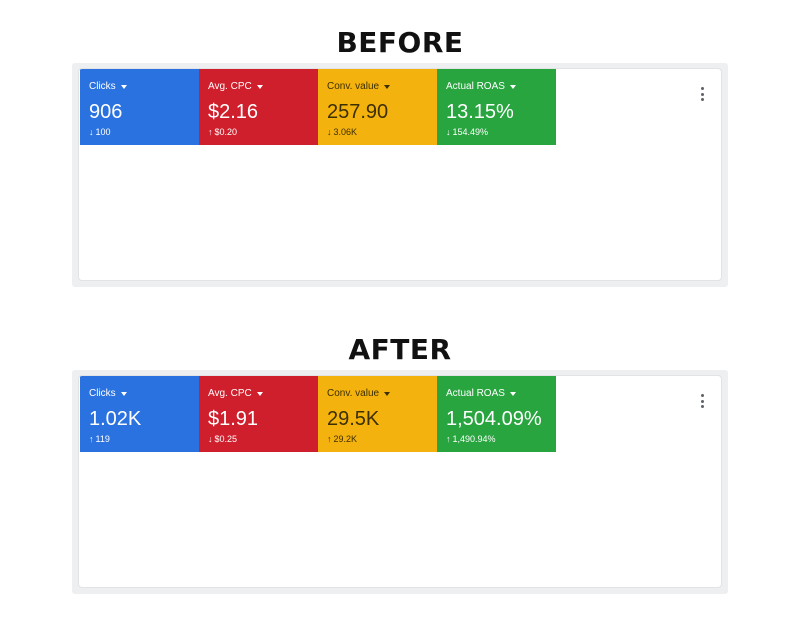  What do you see at coordinates (103, 132) in the screenshot?
I see `metric-delta: 100` at bounding box center [103, 132].